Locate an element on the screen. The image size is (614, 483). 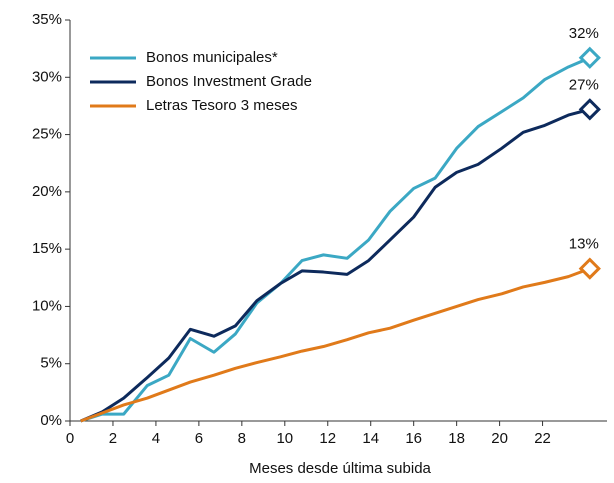
end-label: 27% is located at coordinates (584, 84).